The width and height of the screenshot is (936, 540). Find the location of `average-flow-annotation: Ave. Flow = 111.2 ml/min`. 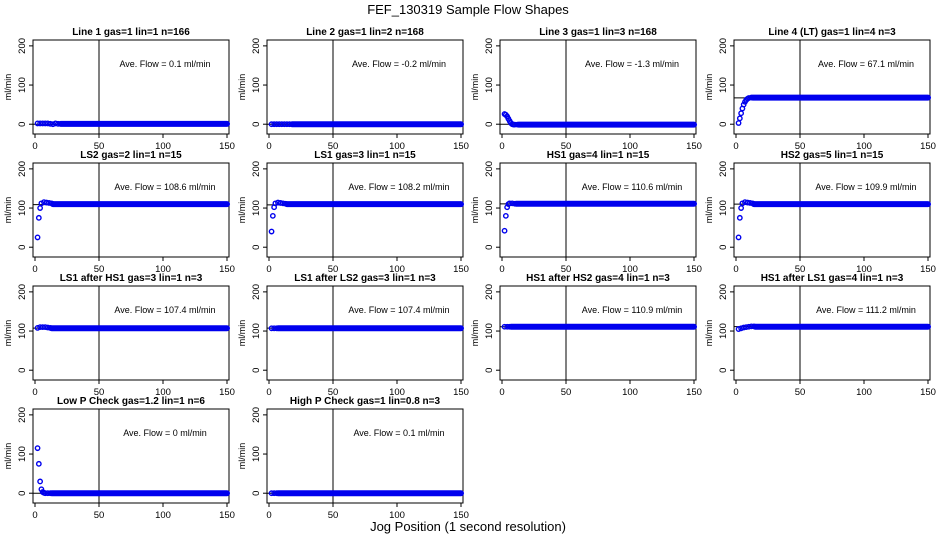

average-flow-annotation: Ave. Flow = 111.2 ml/min is located at coordinates (866, 310).